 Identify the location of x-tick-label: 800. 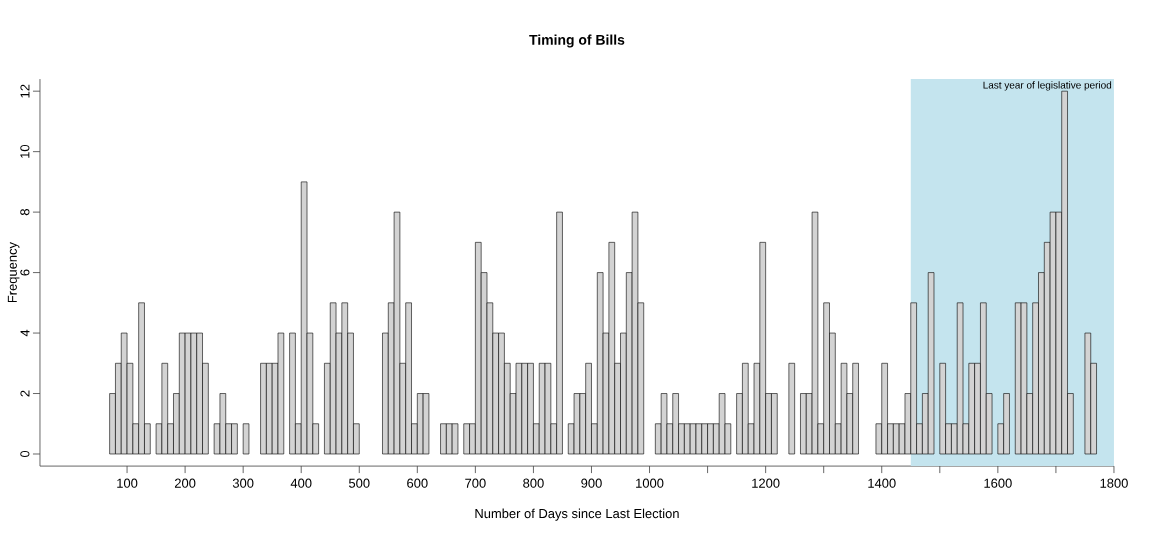
(533, 483).